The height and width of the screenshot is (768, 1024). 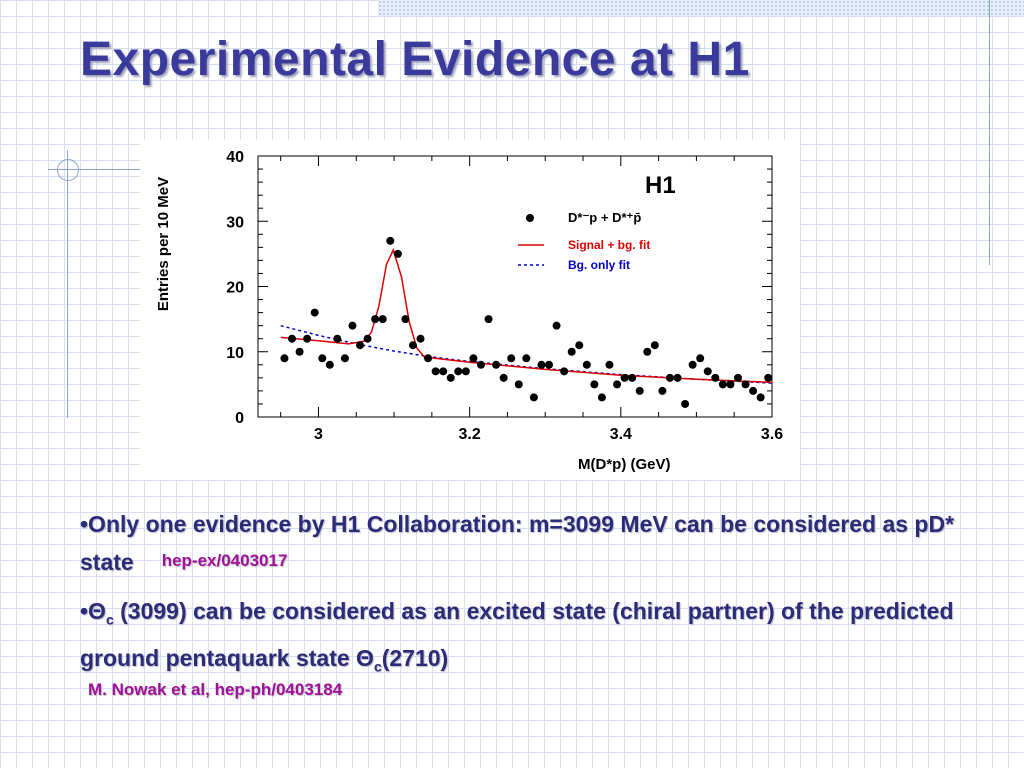 I want to click on theta-subscript-2: c, so click(x=377, y=666).